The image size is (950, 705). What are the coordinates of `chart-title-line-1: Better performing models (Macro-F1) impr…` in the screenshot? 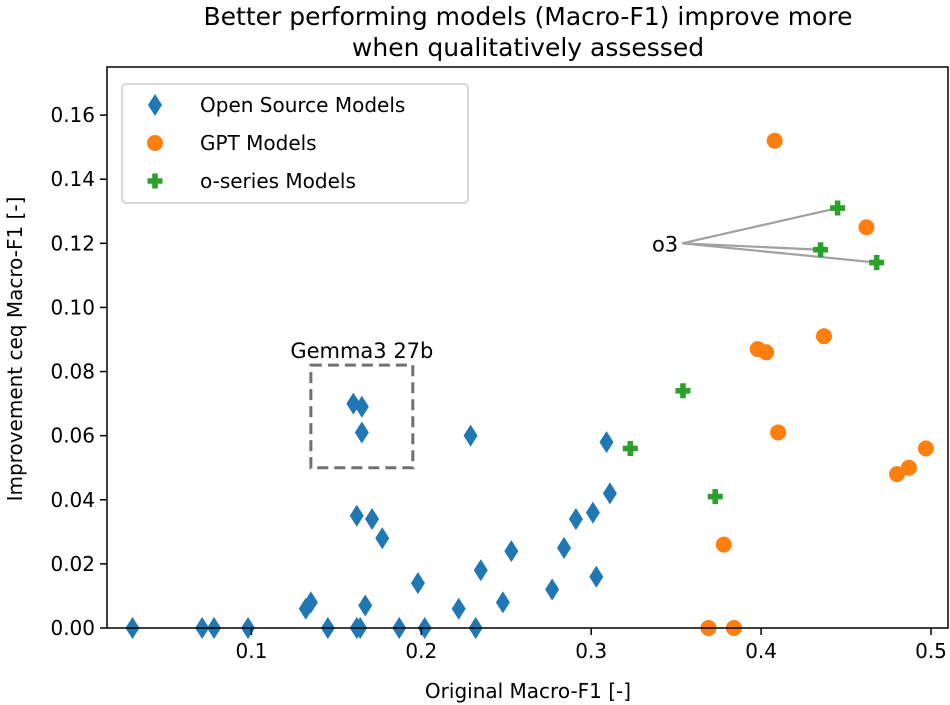 It's located at (528, 16).